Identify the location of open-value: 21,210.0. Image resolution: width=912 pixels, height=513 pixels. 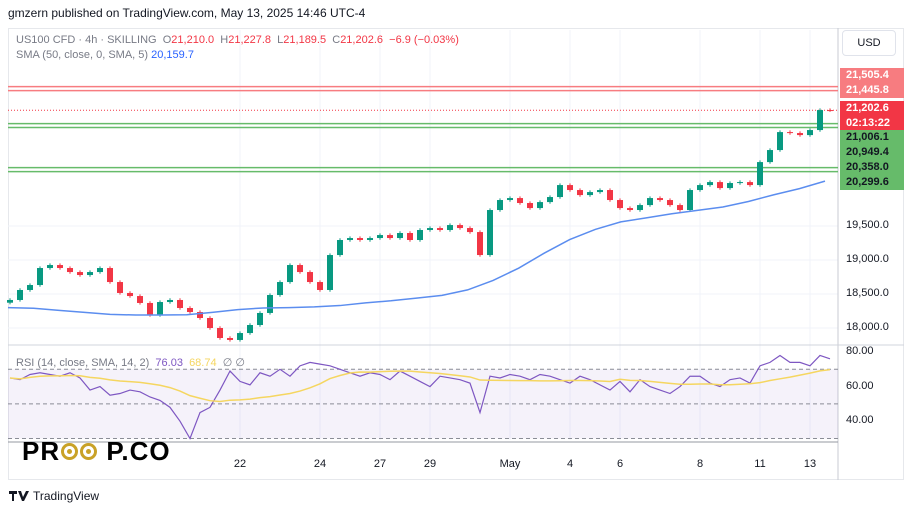
(193, 40).